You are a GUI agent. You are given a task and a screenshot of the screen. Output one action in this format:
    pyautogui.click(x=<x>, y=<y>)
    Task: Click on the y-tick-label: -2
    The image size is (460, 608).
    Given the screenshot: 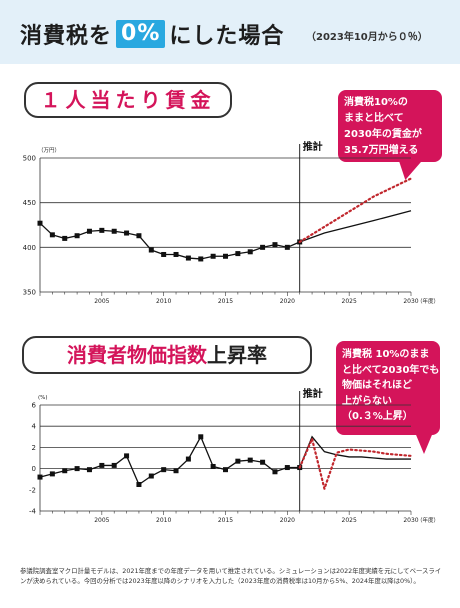 What is the action you would take?
    pyautogui.click(x=32, y=490)
    